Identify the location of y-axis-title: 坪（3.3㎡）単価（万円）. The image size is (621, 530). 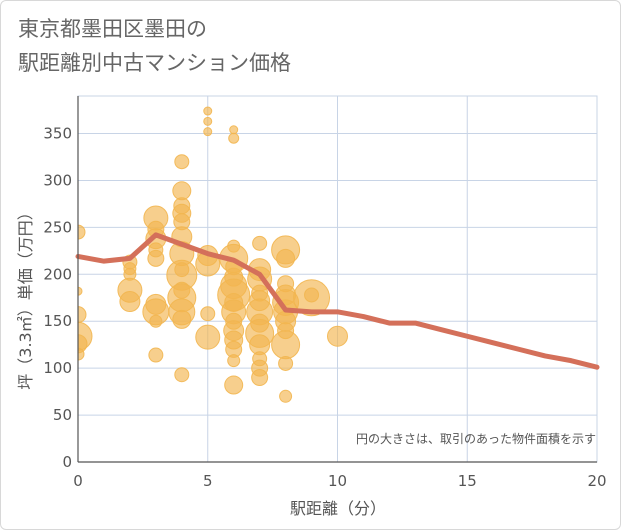
(25, 296).